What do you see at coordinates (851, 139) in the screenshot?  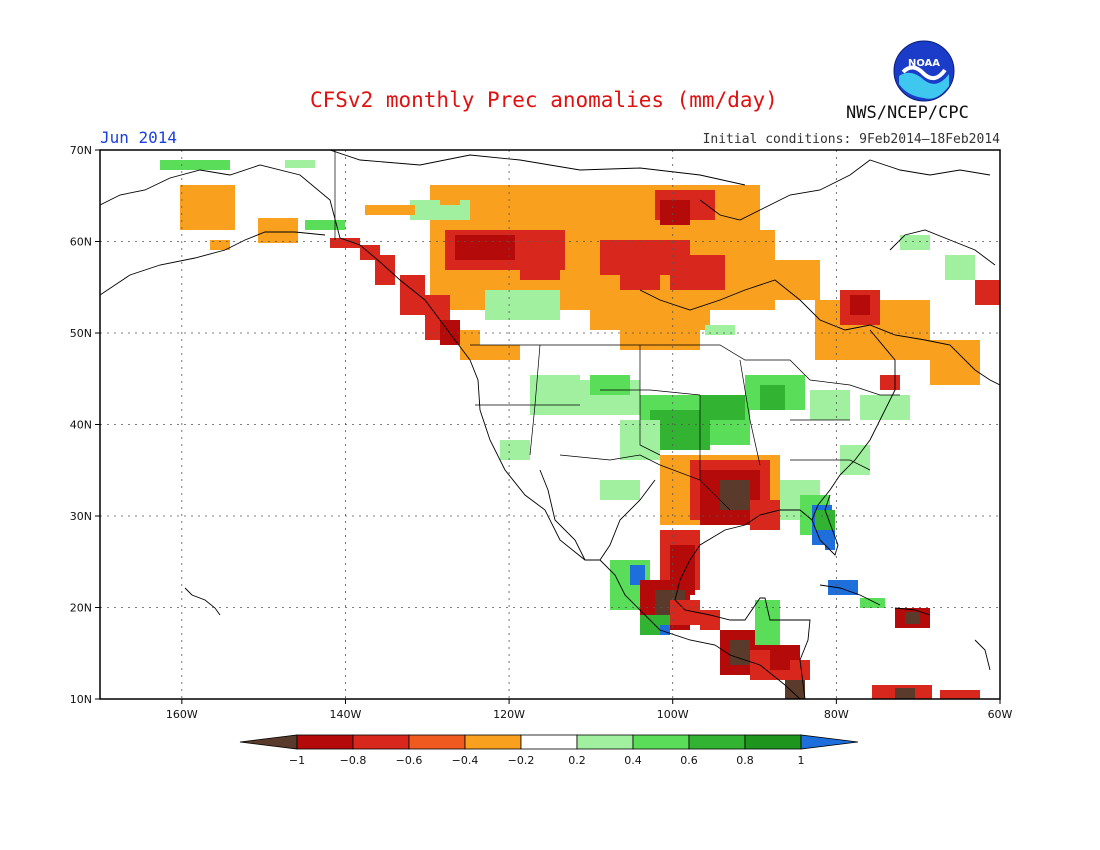 I see `initial-conditions: Initial conditions: 9Feb2014–18Feb2014` at bounding box center [851, 139].